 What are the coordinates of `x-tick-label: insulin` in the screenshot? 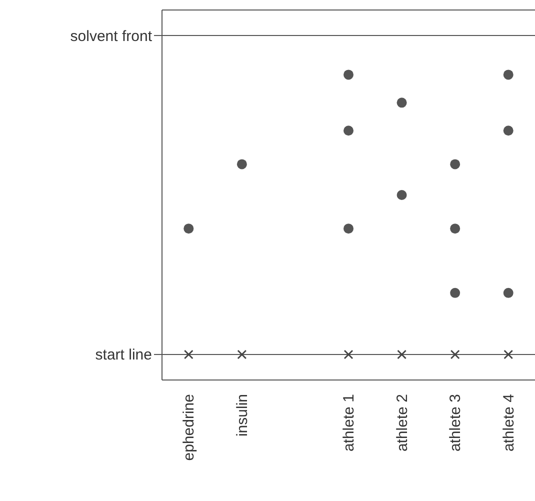 It's located at (242, 415).